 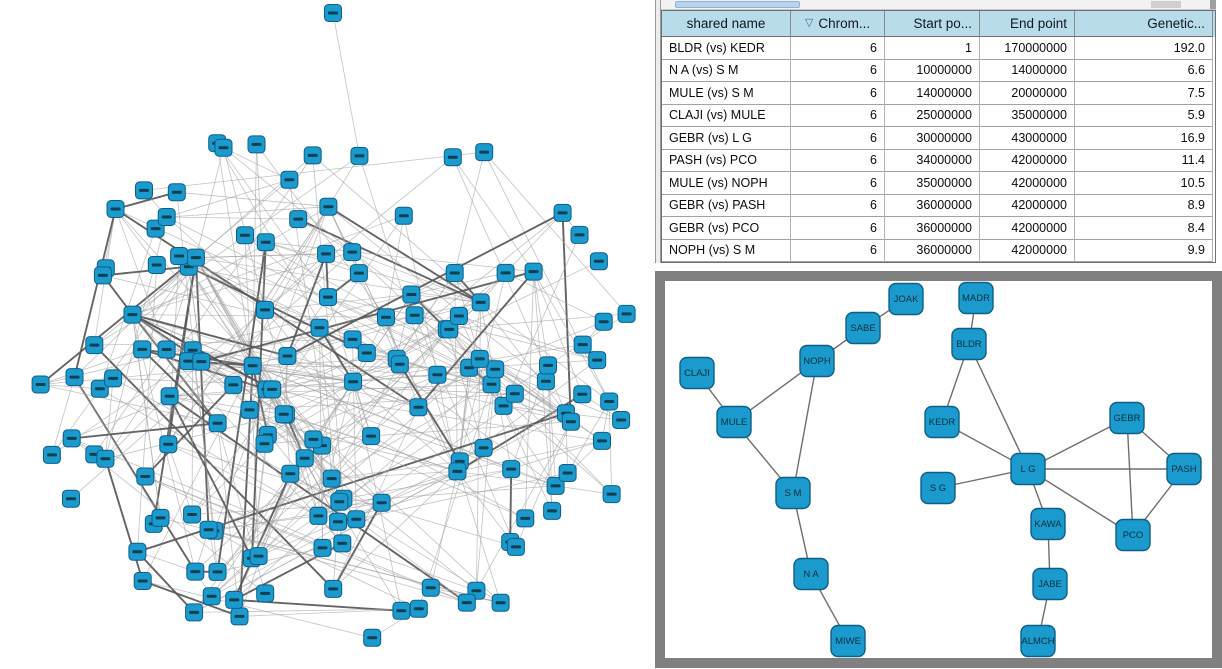 I want to click on cell-shared_name: GEBR (vs) PCO, so click(x=726, y=228).